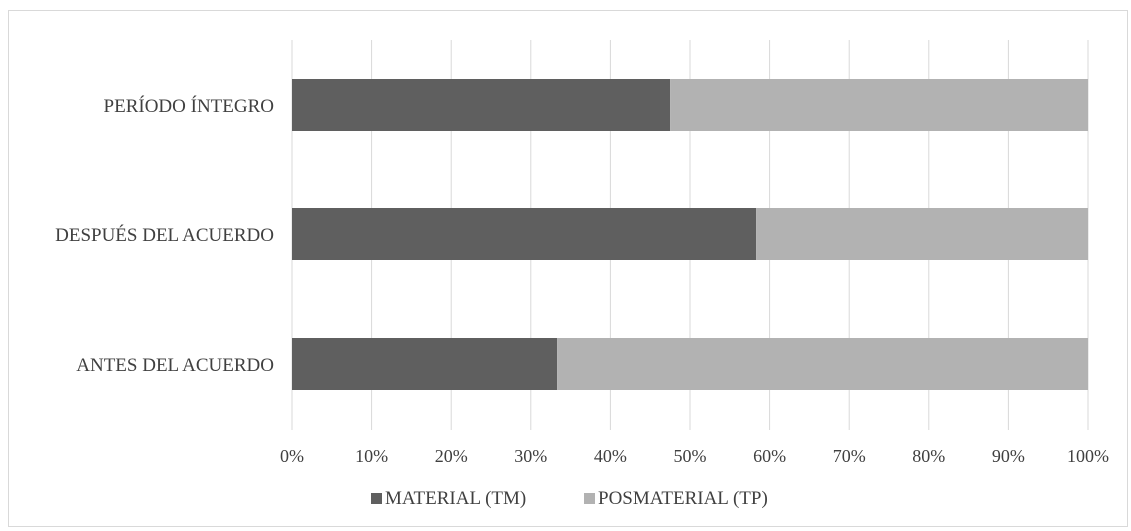  What do you see at coordinates (610, 456) in the screenshot?
I see `x-tick-label: 40%` at bounding box center [610, 456].